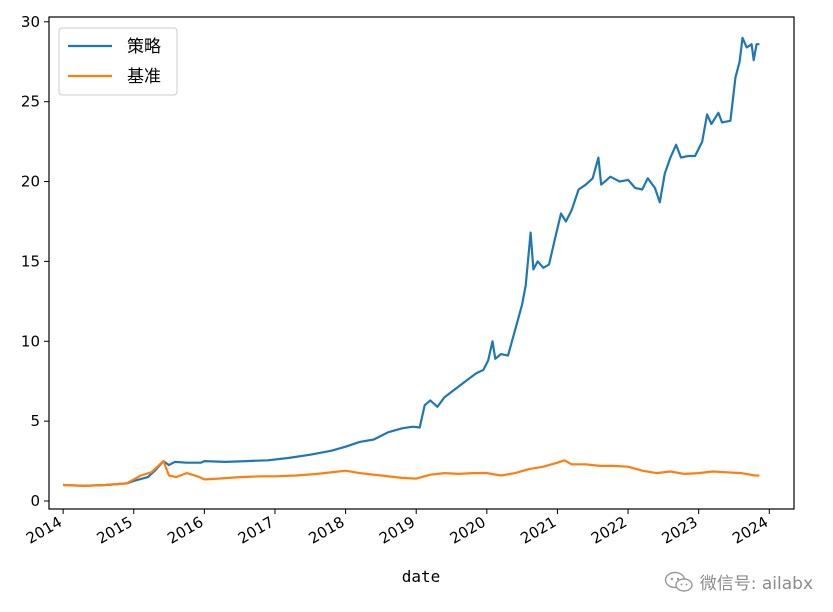 The image size is (833, 612). Describe the element at coordinates (115, 530) in the screenshot. I see `x-tick-label: 2015` at that location.